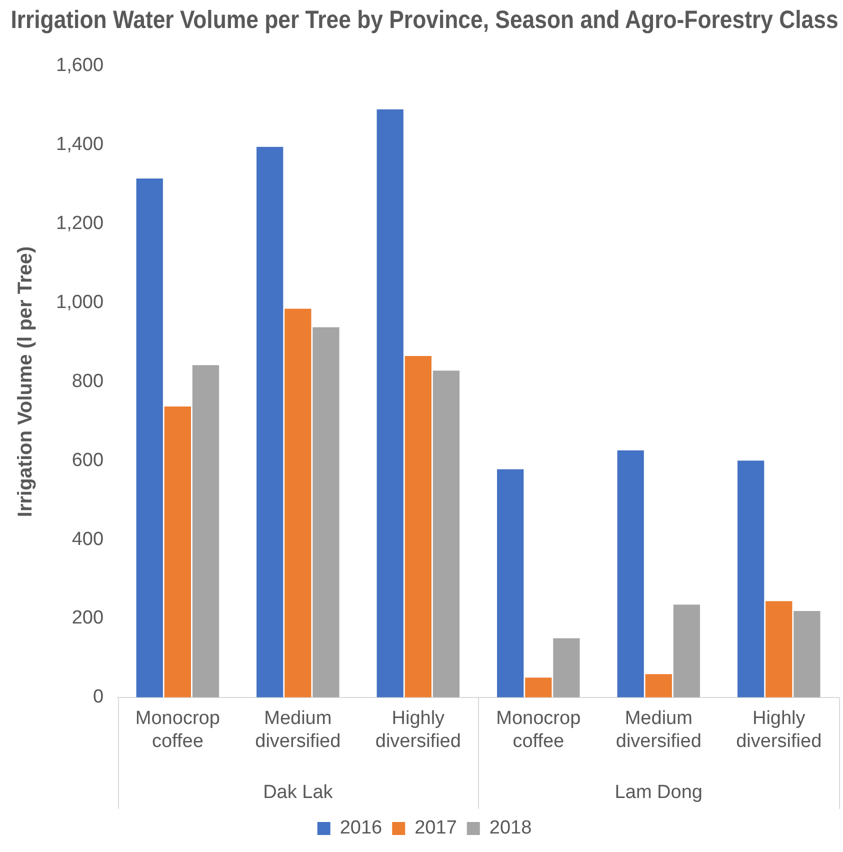 Image resolution: width=843 pixels, height=852 pixels. Describe the element at coordinates (435, 828) in the screenshot. I see `legend-label: 2017` at that location.